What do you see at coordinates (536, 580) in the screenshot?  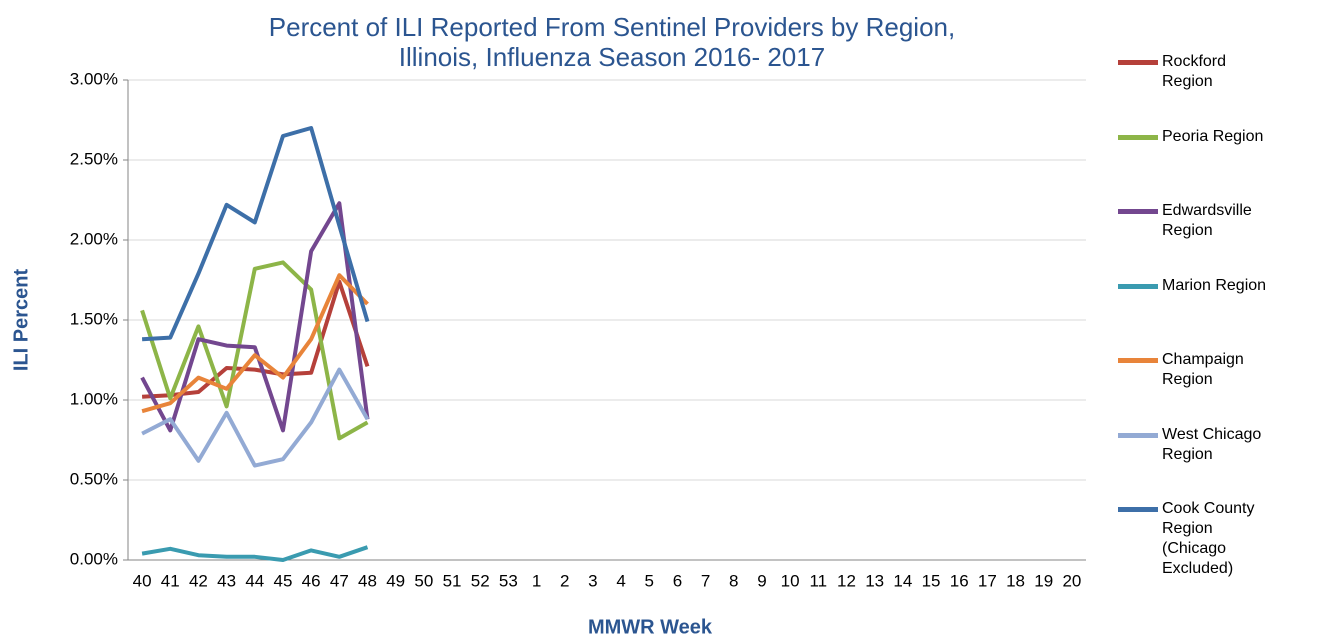 I see `x-tick-label: 1` at bounding box center [536, 580].